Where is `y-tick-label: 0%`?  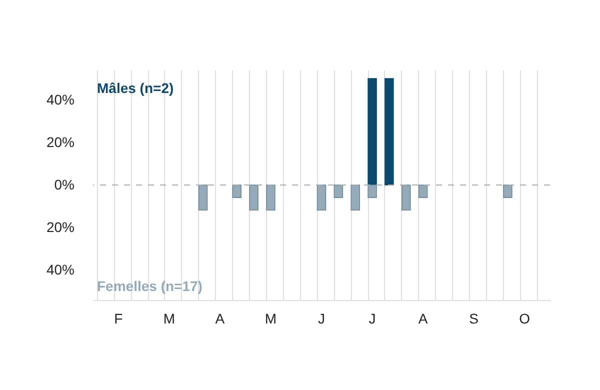
y-tick-label: 0% is located at coordinates (64, 184).